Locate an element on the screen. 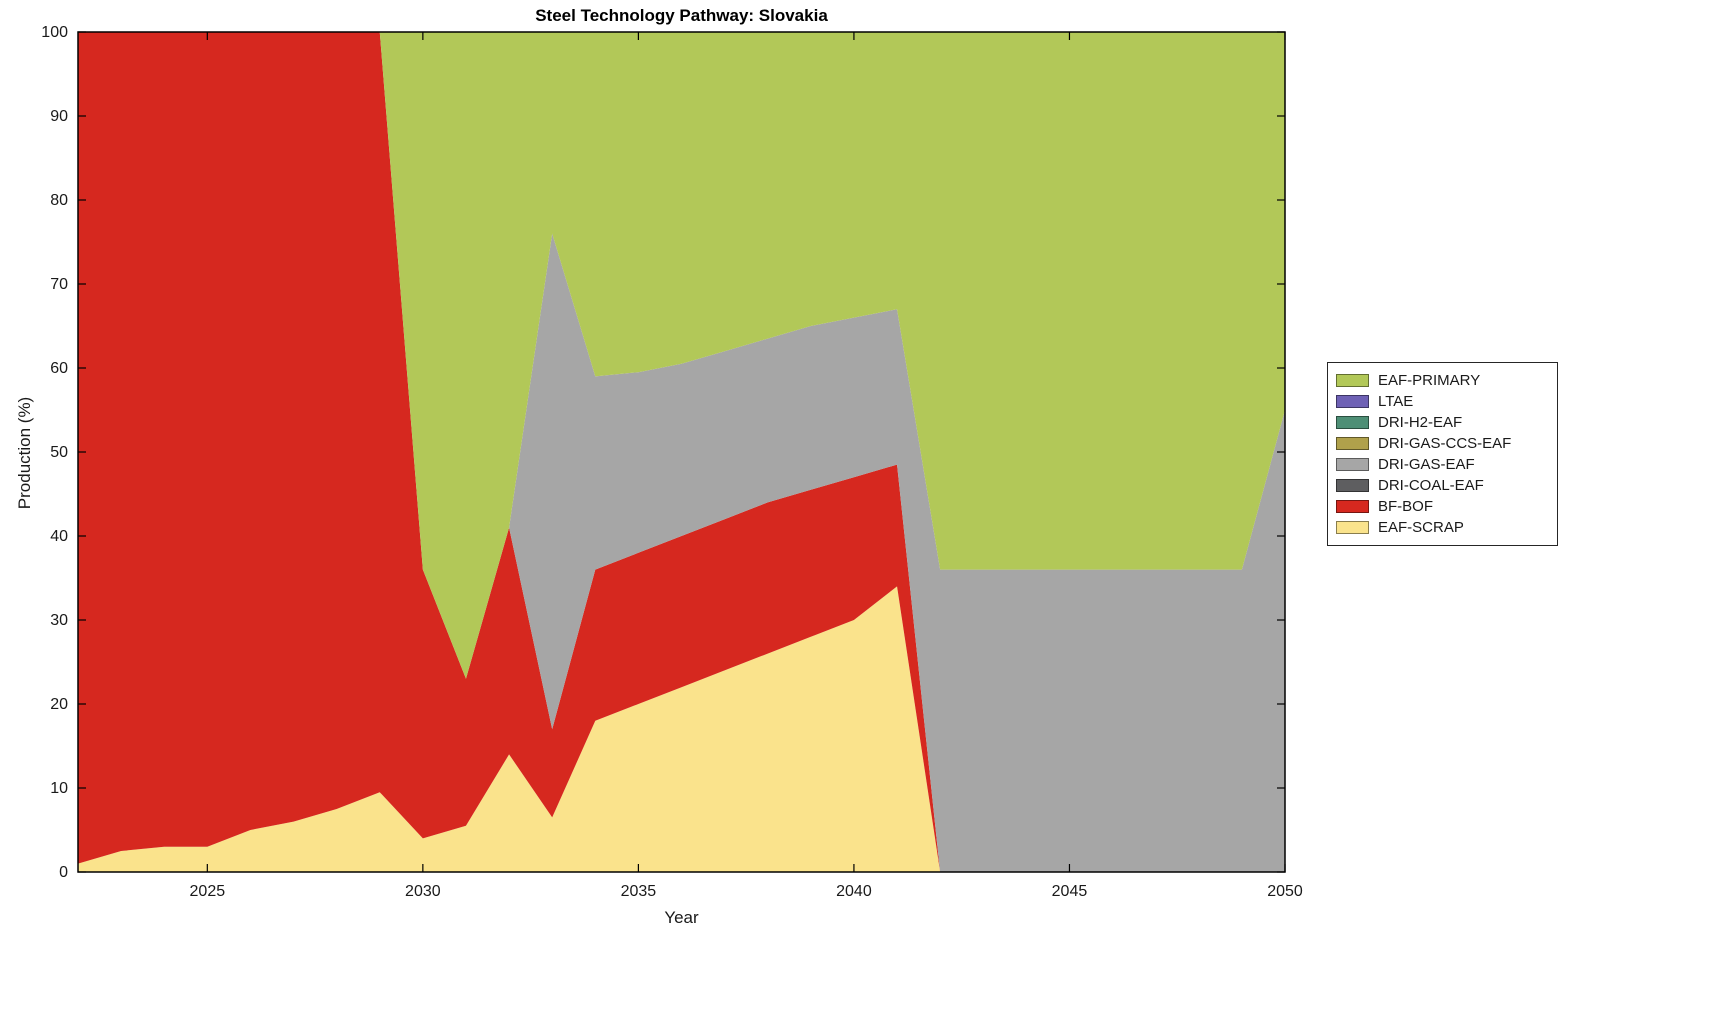 The height and width of the screenshot is (1021, 1709). y-tick-label: 40 is located at coordinates (59, 536).